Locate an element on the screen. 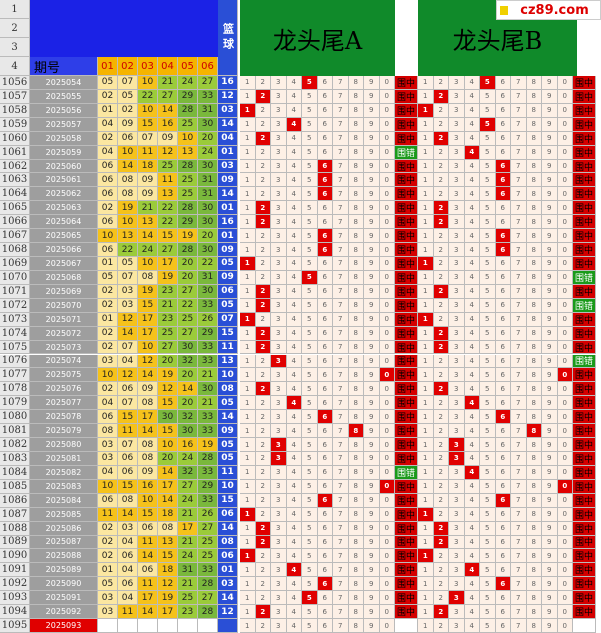 The width and height of the screenshot is (601, 633). number-cell: 24 is located at coordinates (188, 83).